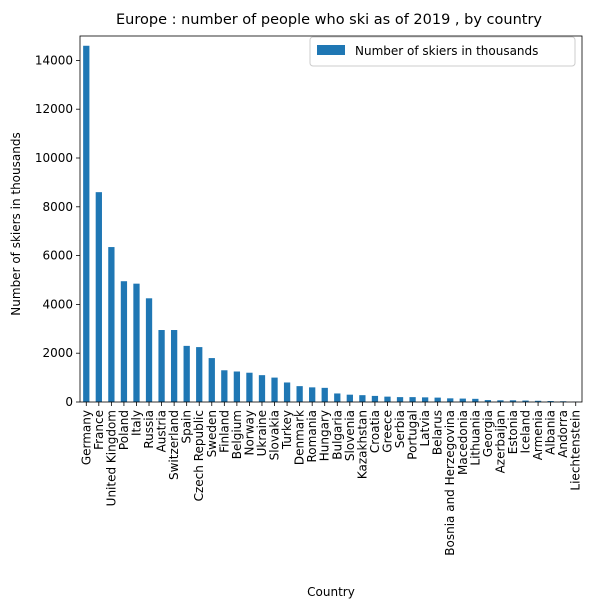 This screenshot has width=589, height=615. I want to click on y-tick-label: 12000, so click(54, 109).